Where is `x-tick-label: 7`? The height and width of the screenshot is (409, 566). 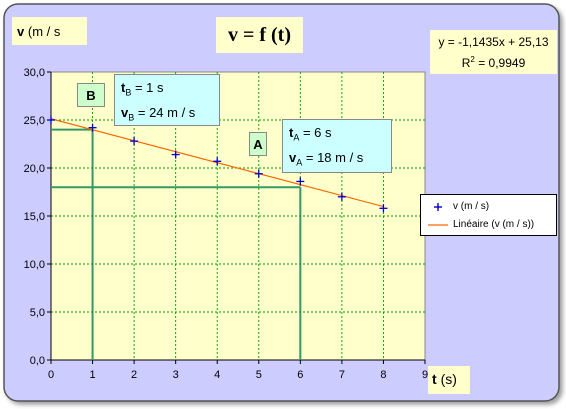
x-tick-label: 7 is located at coordinates (342, 375).